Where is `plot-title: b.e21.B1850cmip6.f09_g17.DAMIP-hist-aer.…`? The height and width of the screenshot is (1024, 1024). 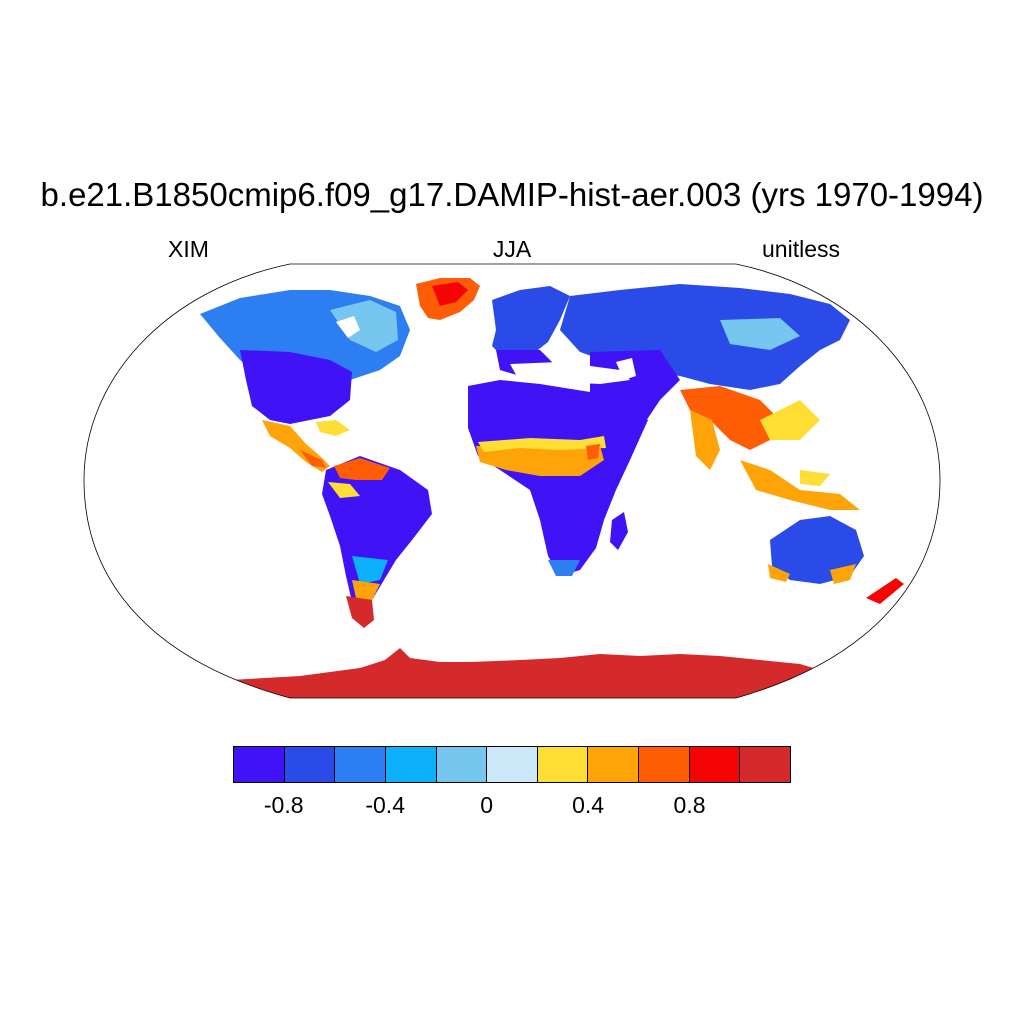
plot-title: b.e21.B1850cmip6.f09_g17.DAMIP-hist-aer.… is located at coordinates (512, 194).